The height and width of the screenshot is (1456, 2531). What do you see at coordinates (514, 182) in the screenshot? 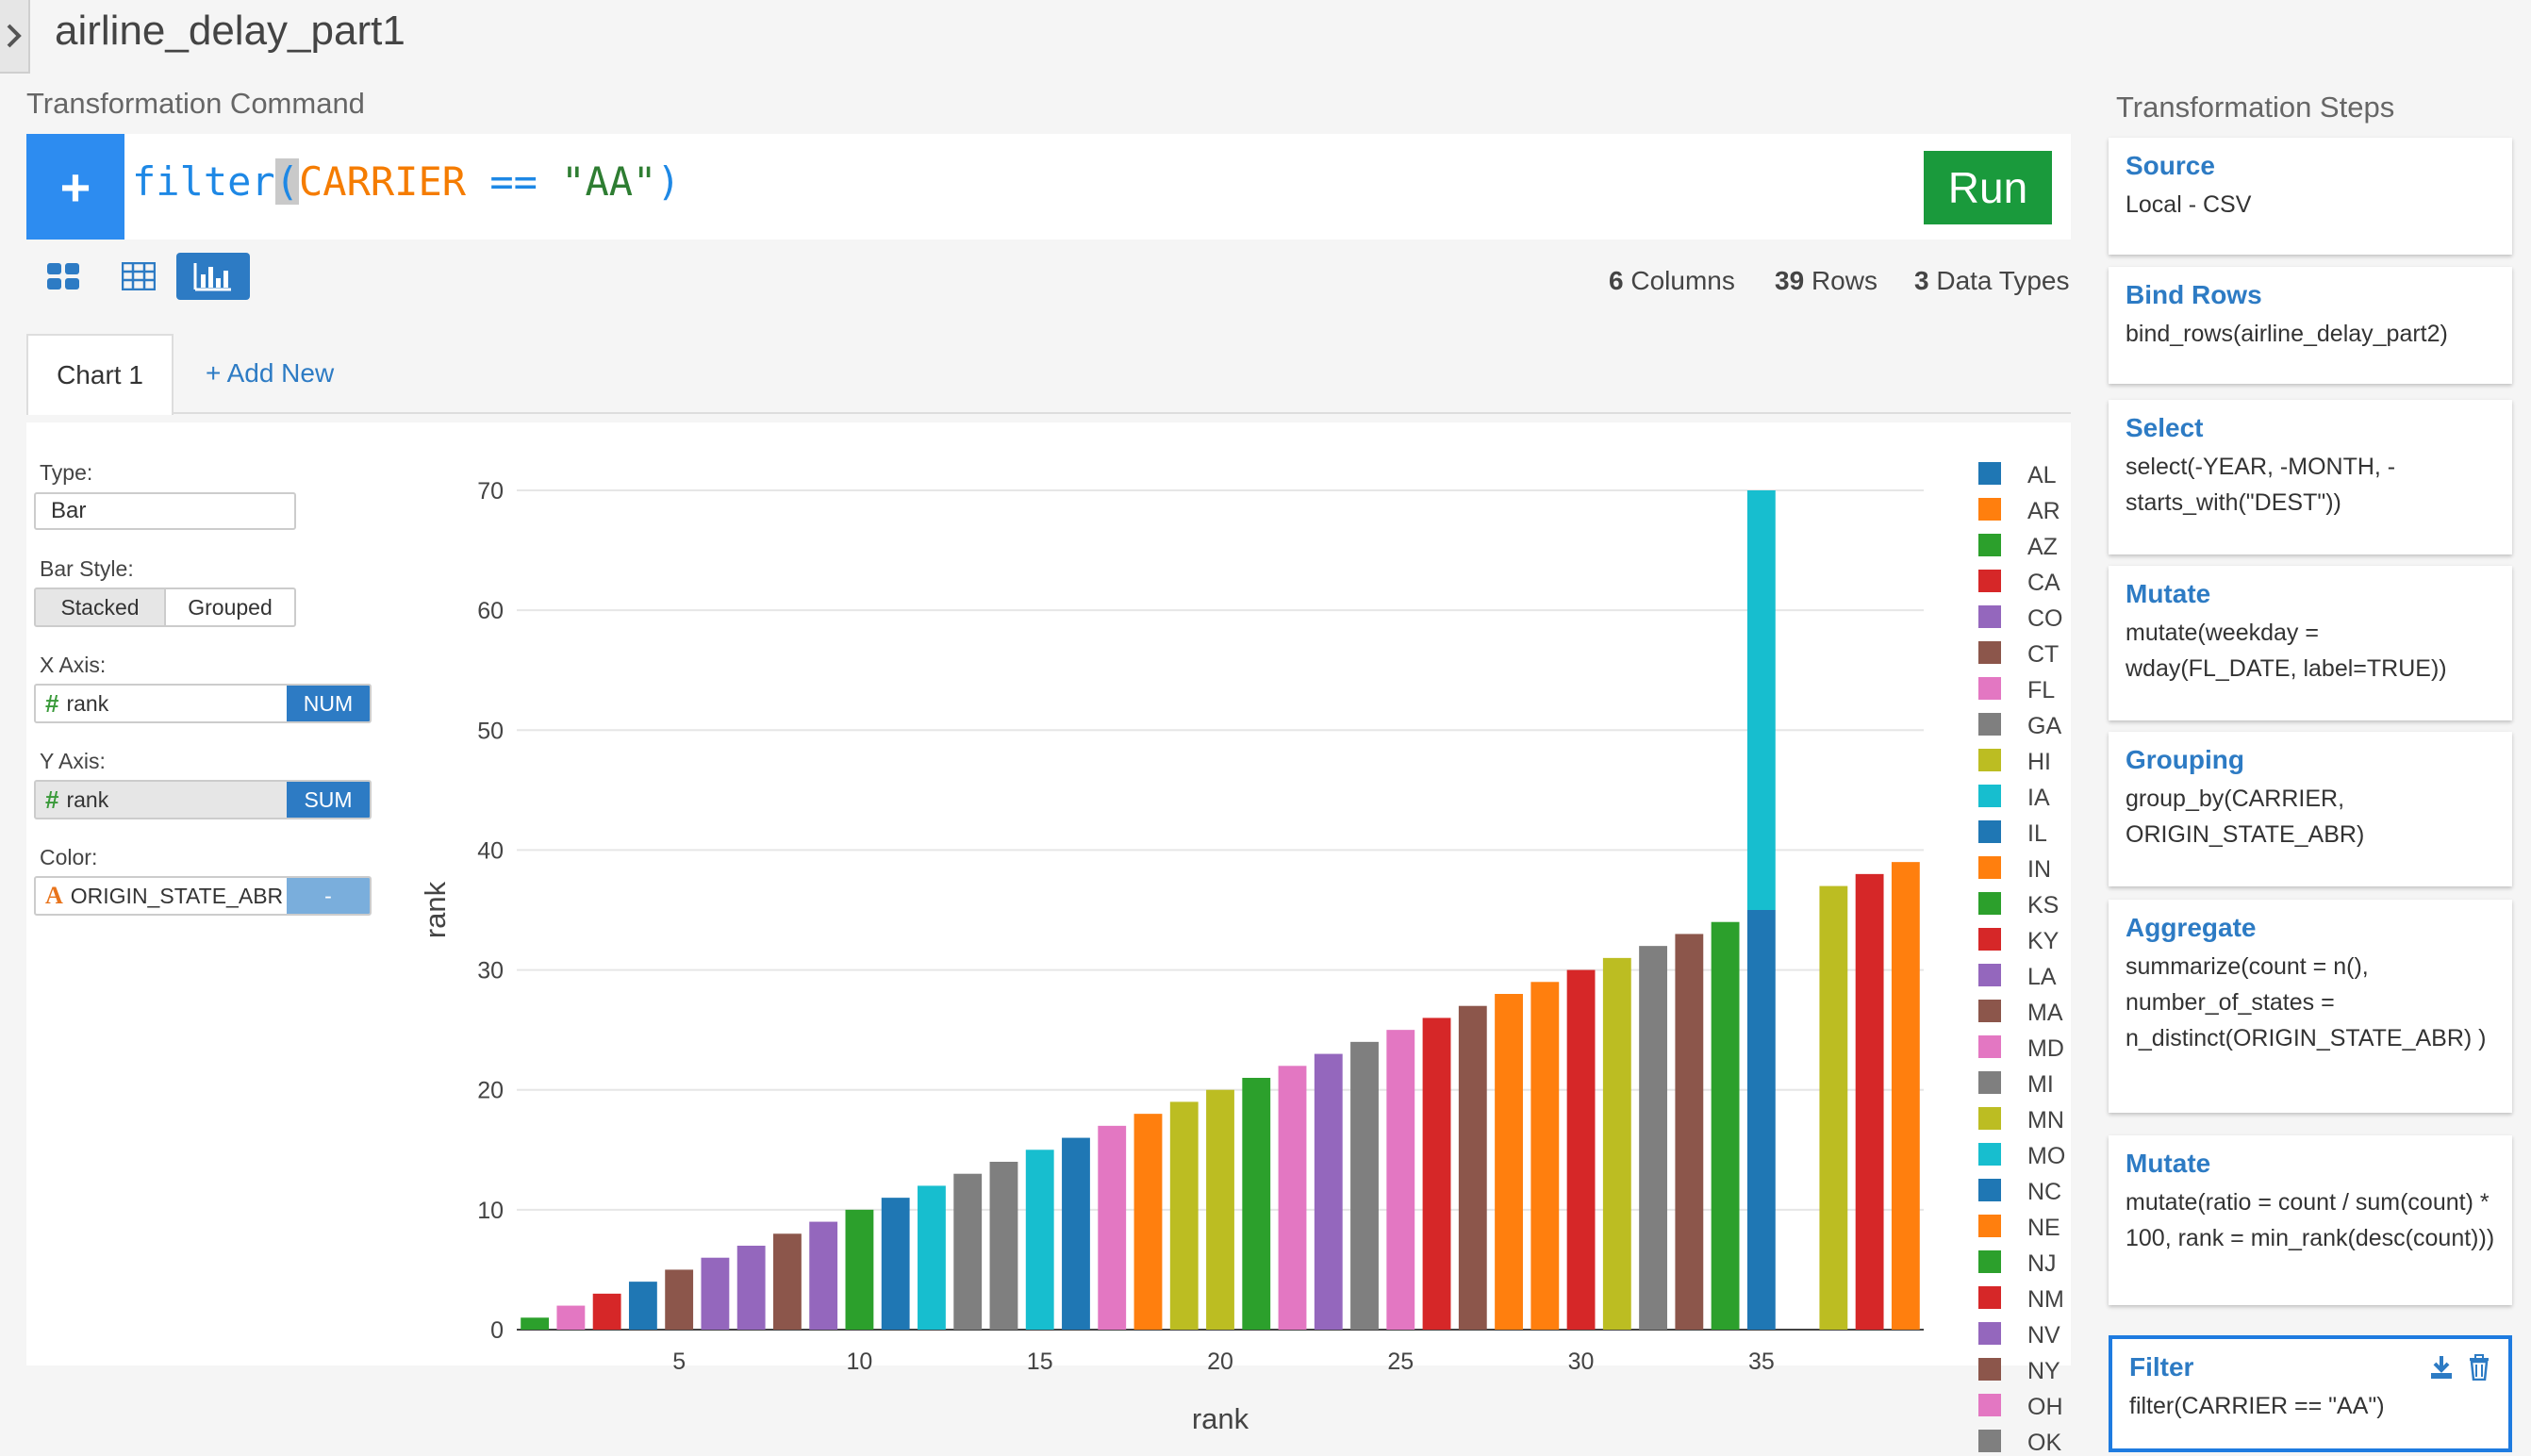
I see `command-operator: ==` at bounding box center [514, 182].